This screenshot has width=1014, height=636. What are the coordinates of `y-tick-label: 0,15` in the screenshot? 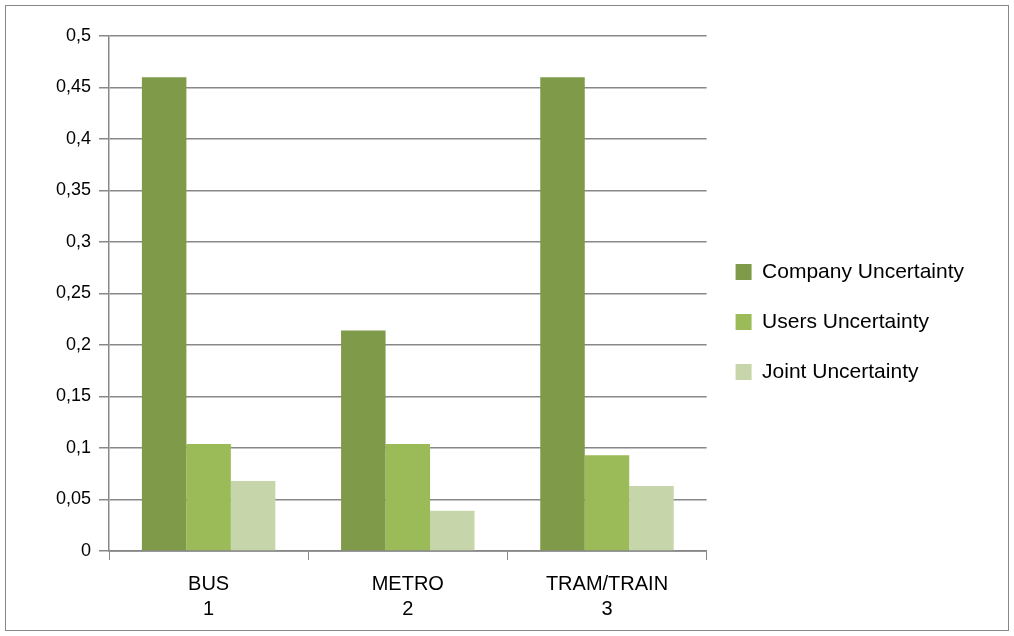 It's located at (73, 395).